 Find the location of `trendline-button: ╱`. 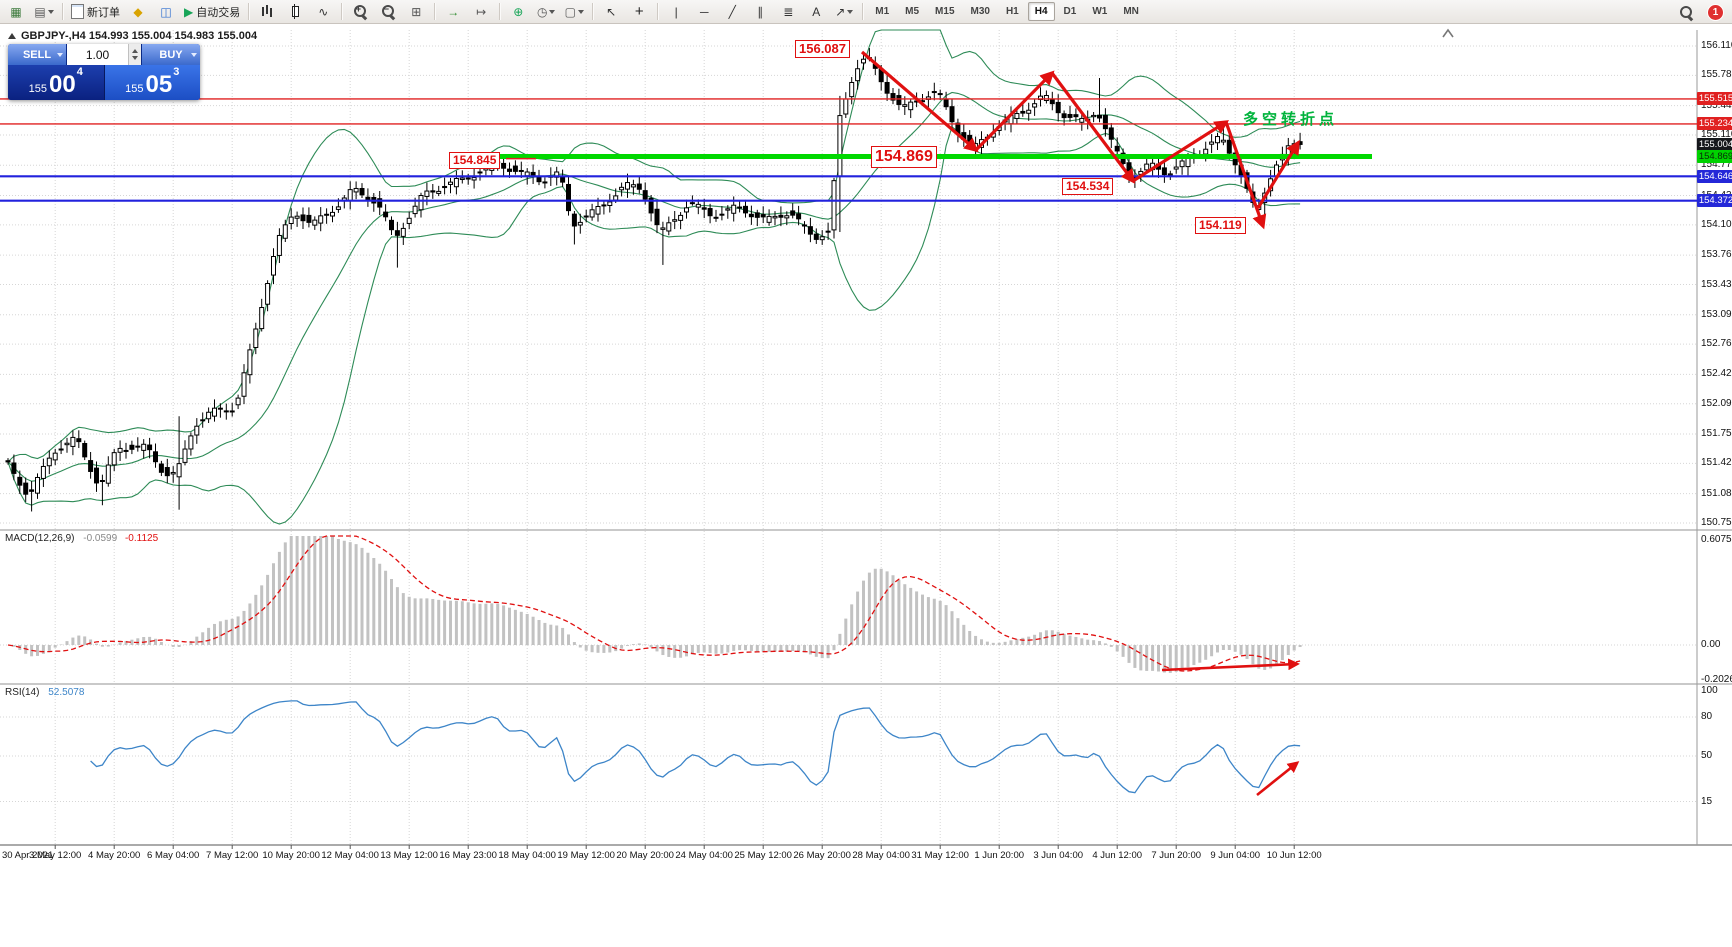

trendline-button: ╱ is located at coordinates (732, 12).